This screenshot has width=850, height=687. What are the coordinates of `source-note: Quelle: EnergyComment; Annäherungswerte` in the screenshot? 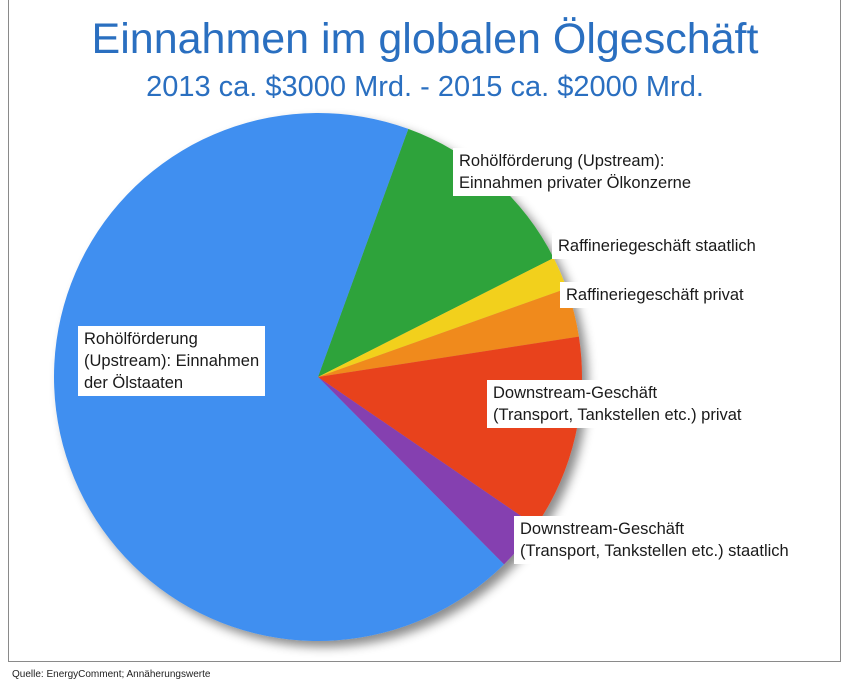 It's located at (111, 674).